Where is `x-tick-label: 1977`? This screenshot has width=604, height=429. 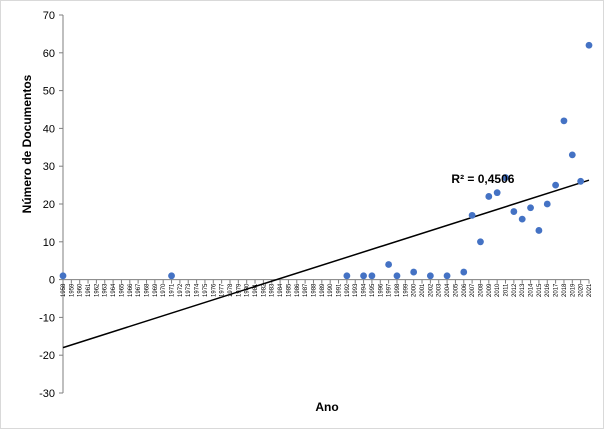 x-tick-label: 1977 is located at coordinates (223, 290).